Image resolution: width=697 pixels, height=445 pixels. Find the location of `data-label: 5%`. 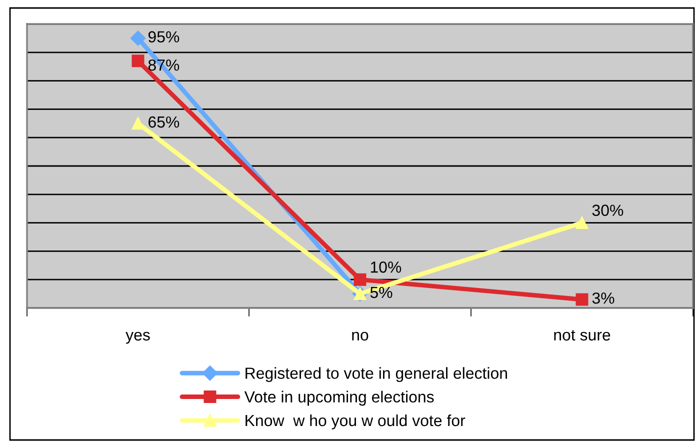

data-label: 5% is located at coordinates (381, 292).